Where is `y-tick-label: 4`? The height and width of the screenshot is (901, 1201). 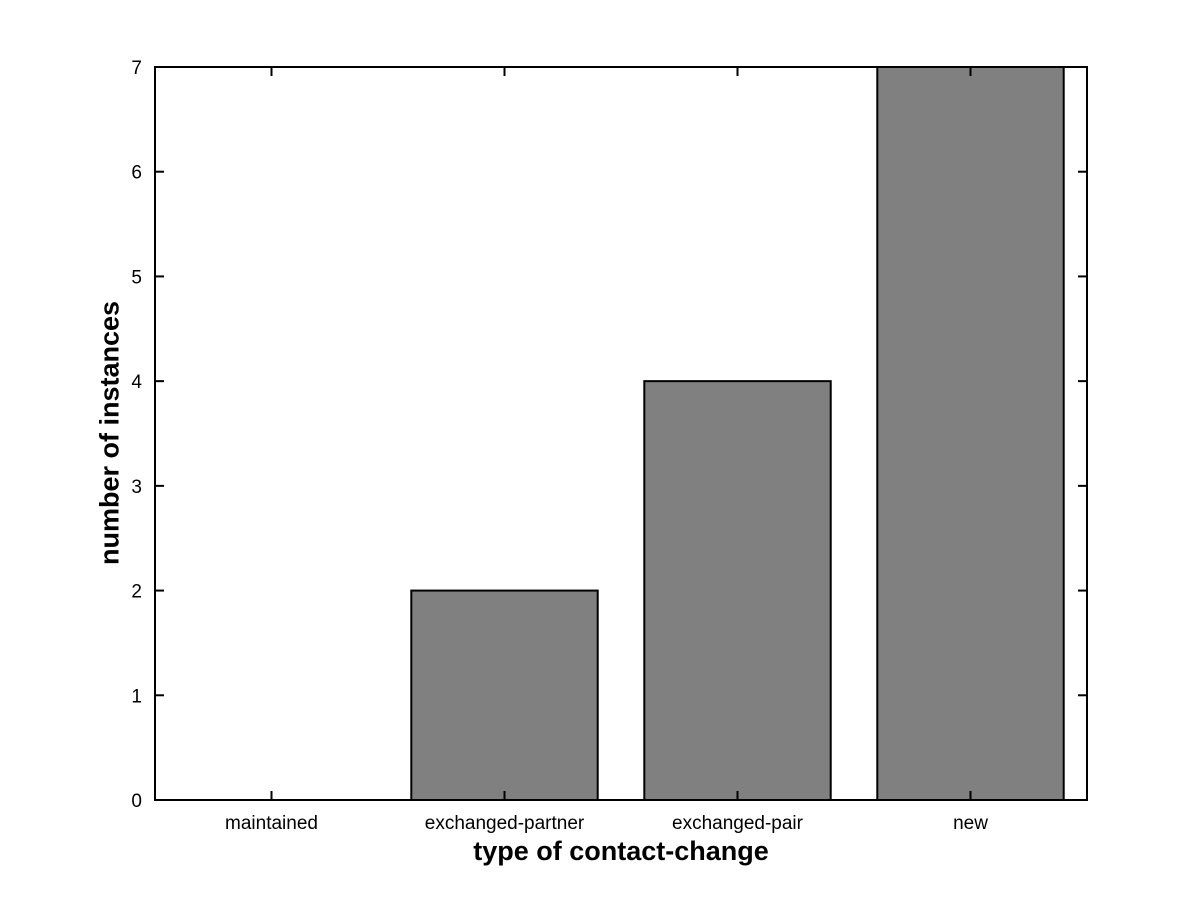 y-tick-label: 4 is located at coordinates (136, 382).